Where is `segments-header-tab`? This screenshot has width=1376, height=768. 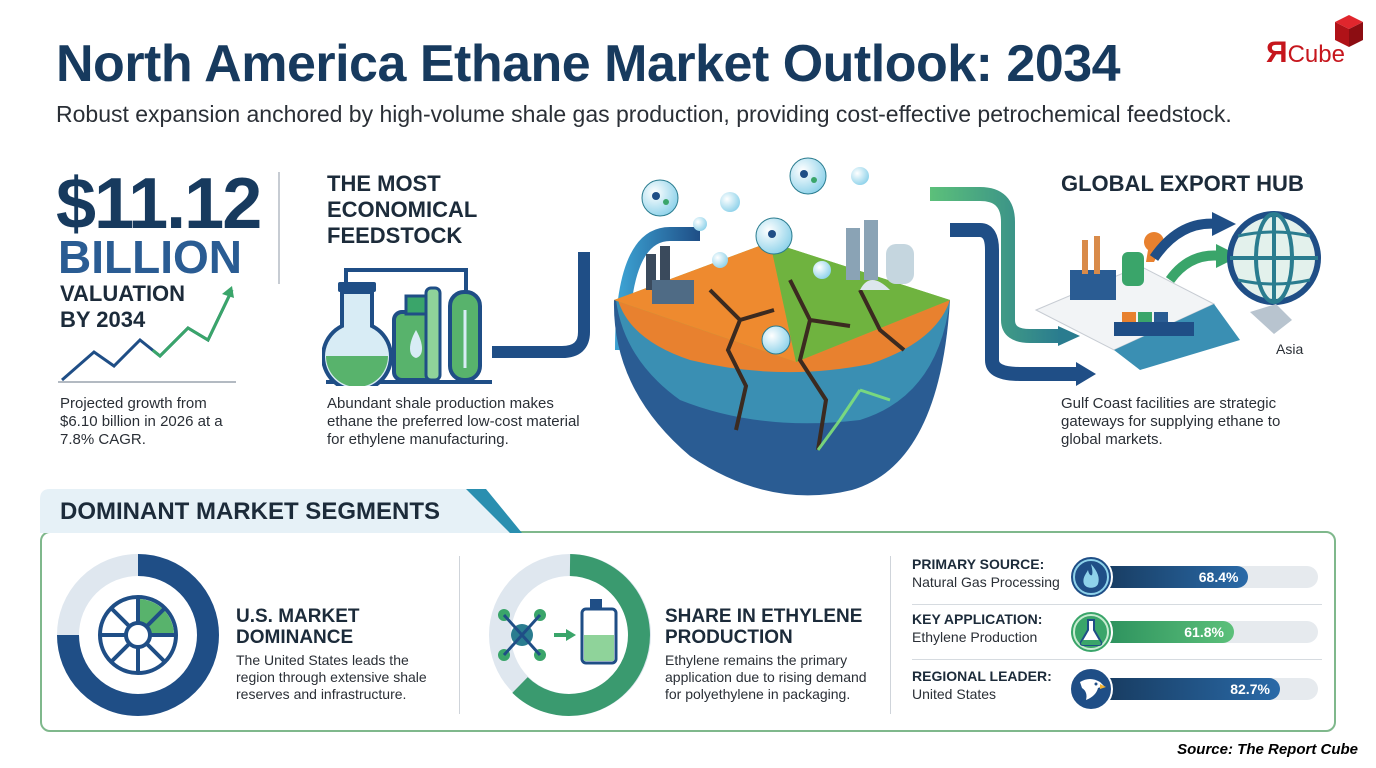 segments-header-tab is located at coordinates (281, 511).